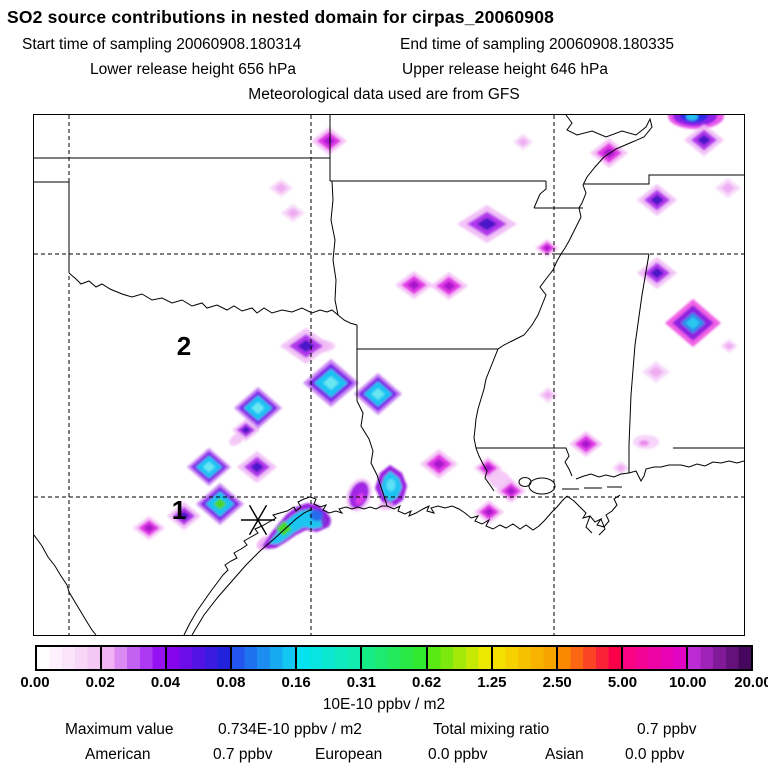  What do you see at coordinates (162, 44) in the screenshot?
I see `start-time-text: Start time of sampling 20060908.180314` at bounding box center [162, 44].